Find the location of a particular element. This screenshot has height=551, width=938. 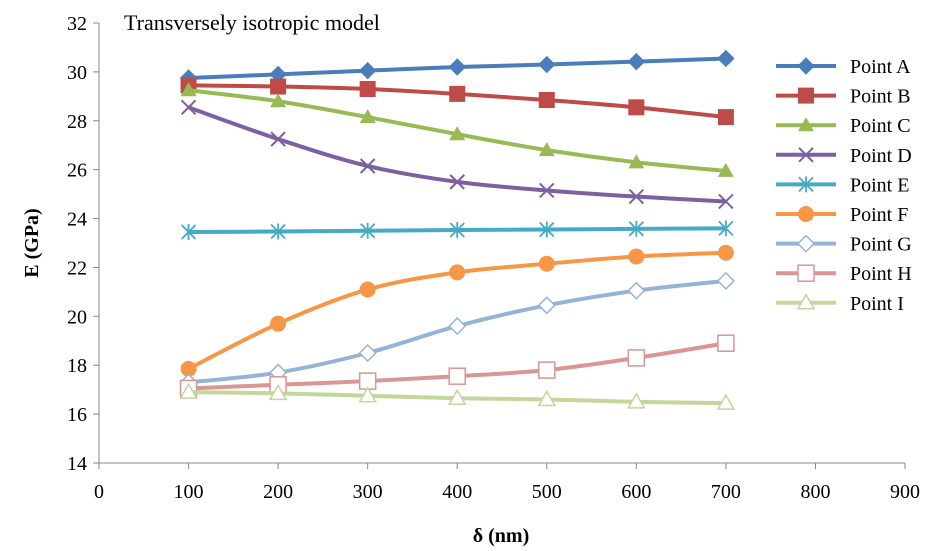

legend-marker-point-g is located at coordinates (806, 243).